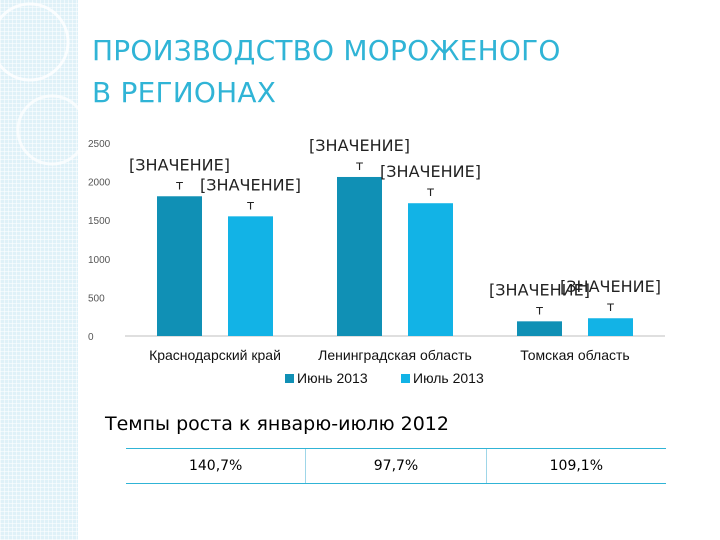  Describe the element at coordinates (448, 378) in the screenshot. I see `legend-label: Июль 2013` at that location.